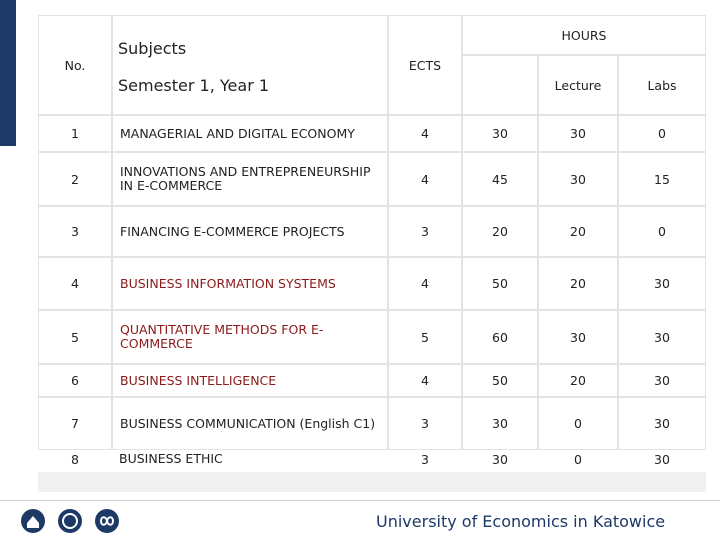  What do you see at coordinates (107, 521) in the screenshot?
I see `infinity-shape` at bounding box center [107, 521].